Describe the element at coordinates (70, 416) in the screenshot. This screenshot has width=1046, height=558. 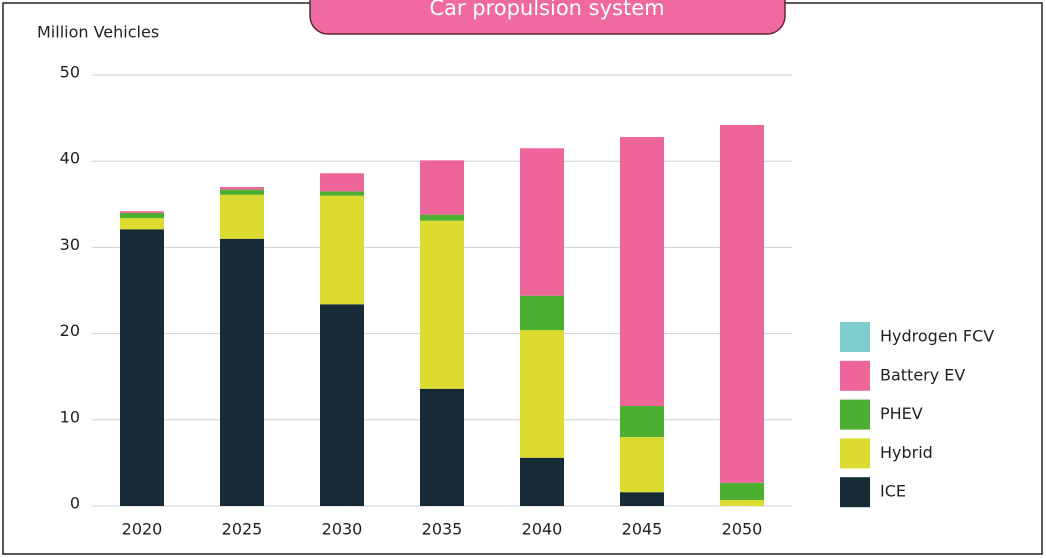
I see `y-tick-label: 10` at that location.